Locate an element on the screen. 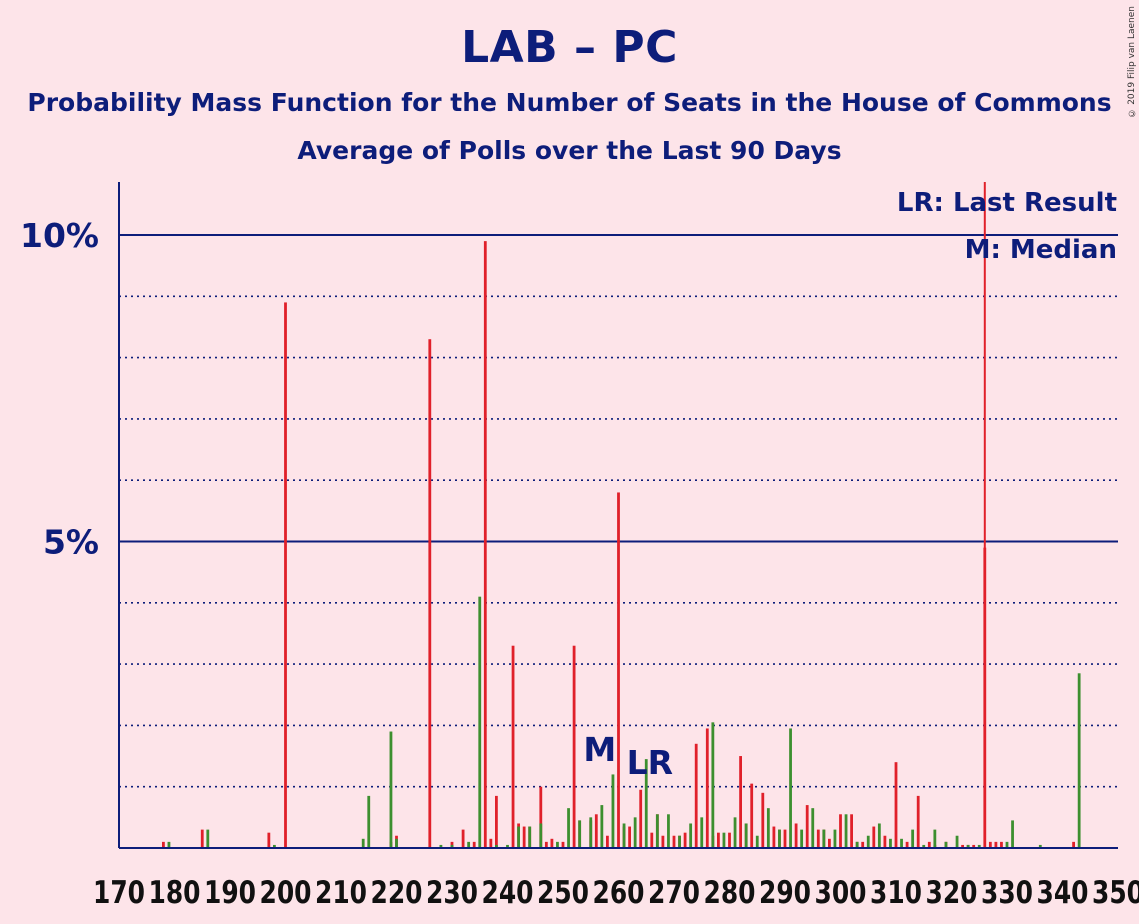 This screenshot has height=924, width=1139. median-marker: M is located at coordinates (599, 749).